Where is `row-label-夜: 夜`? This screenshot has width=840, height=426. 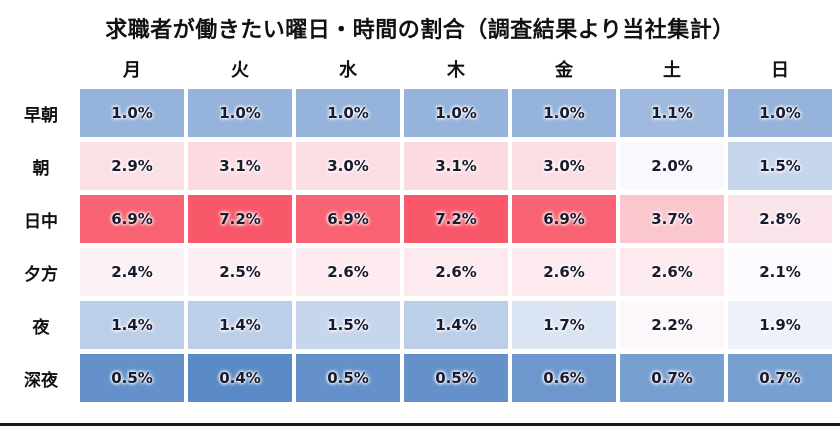 row-label-夜: 夜 is located at coordinates (41, 327).